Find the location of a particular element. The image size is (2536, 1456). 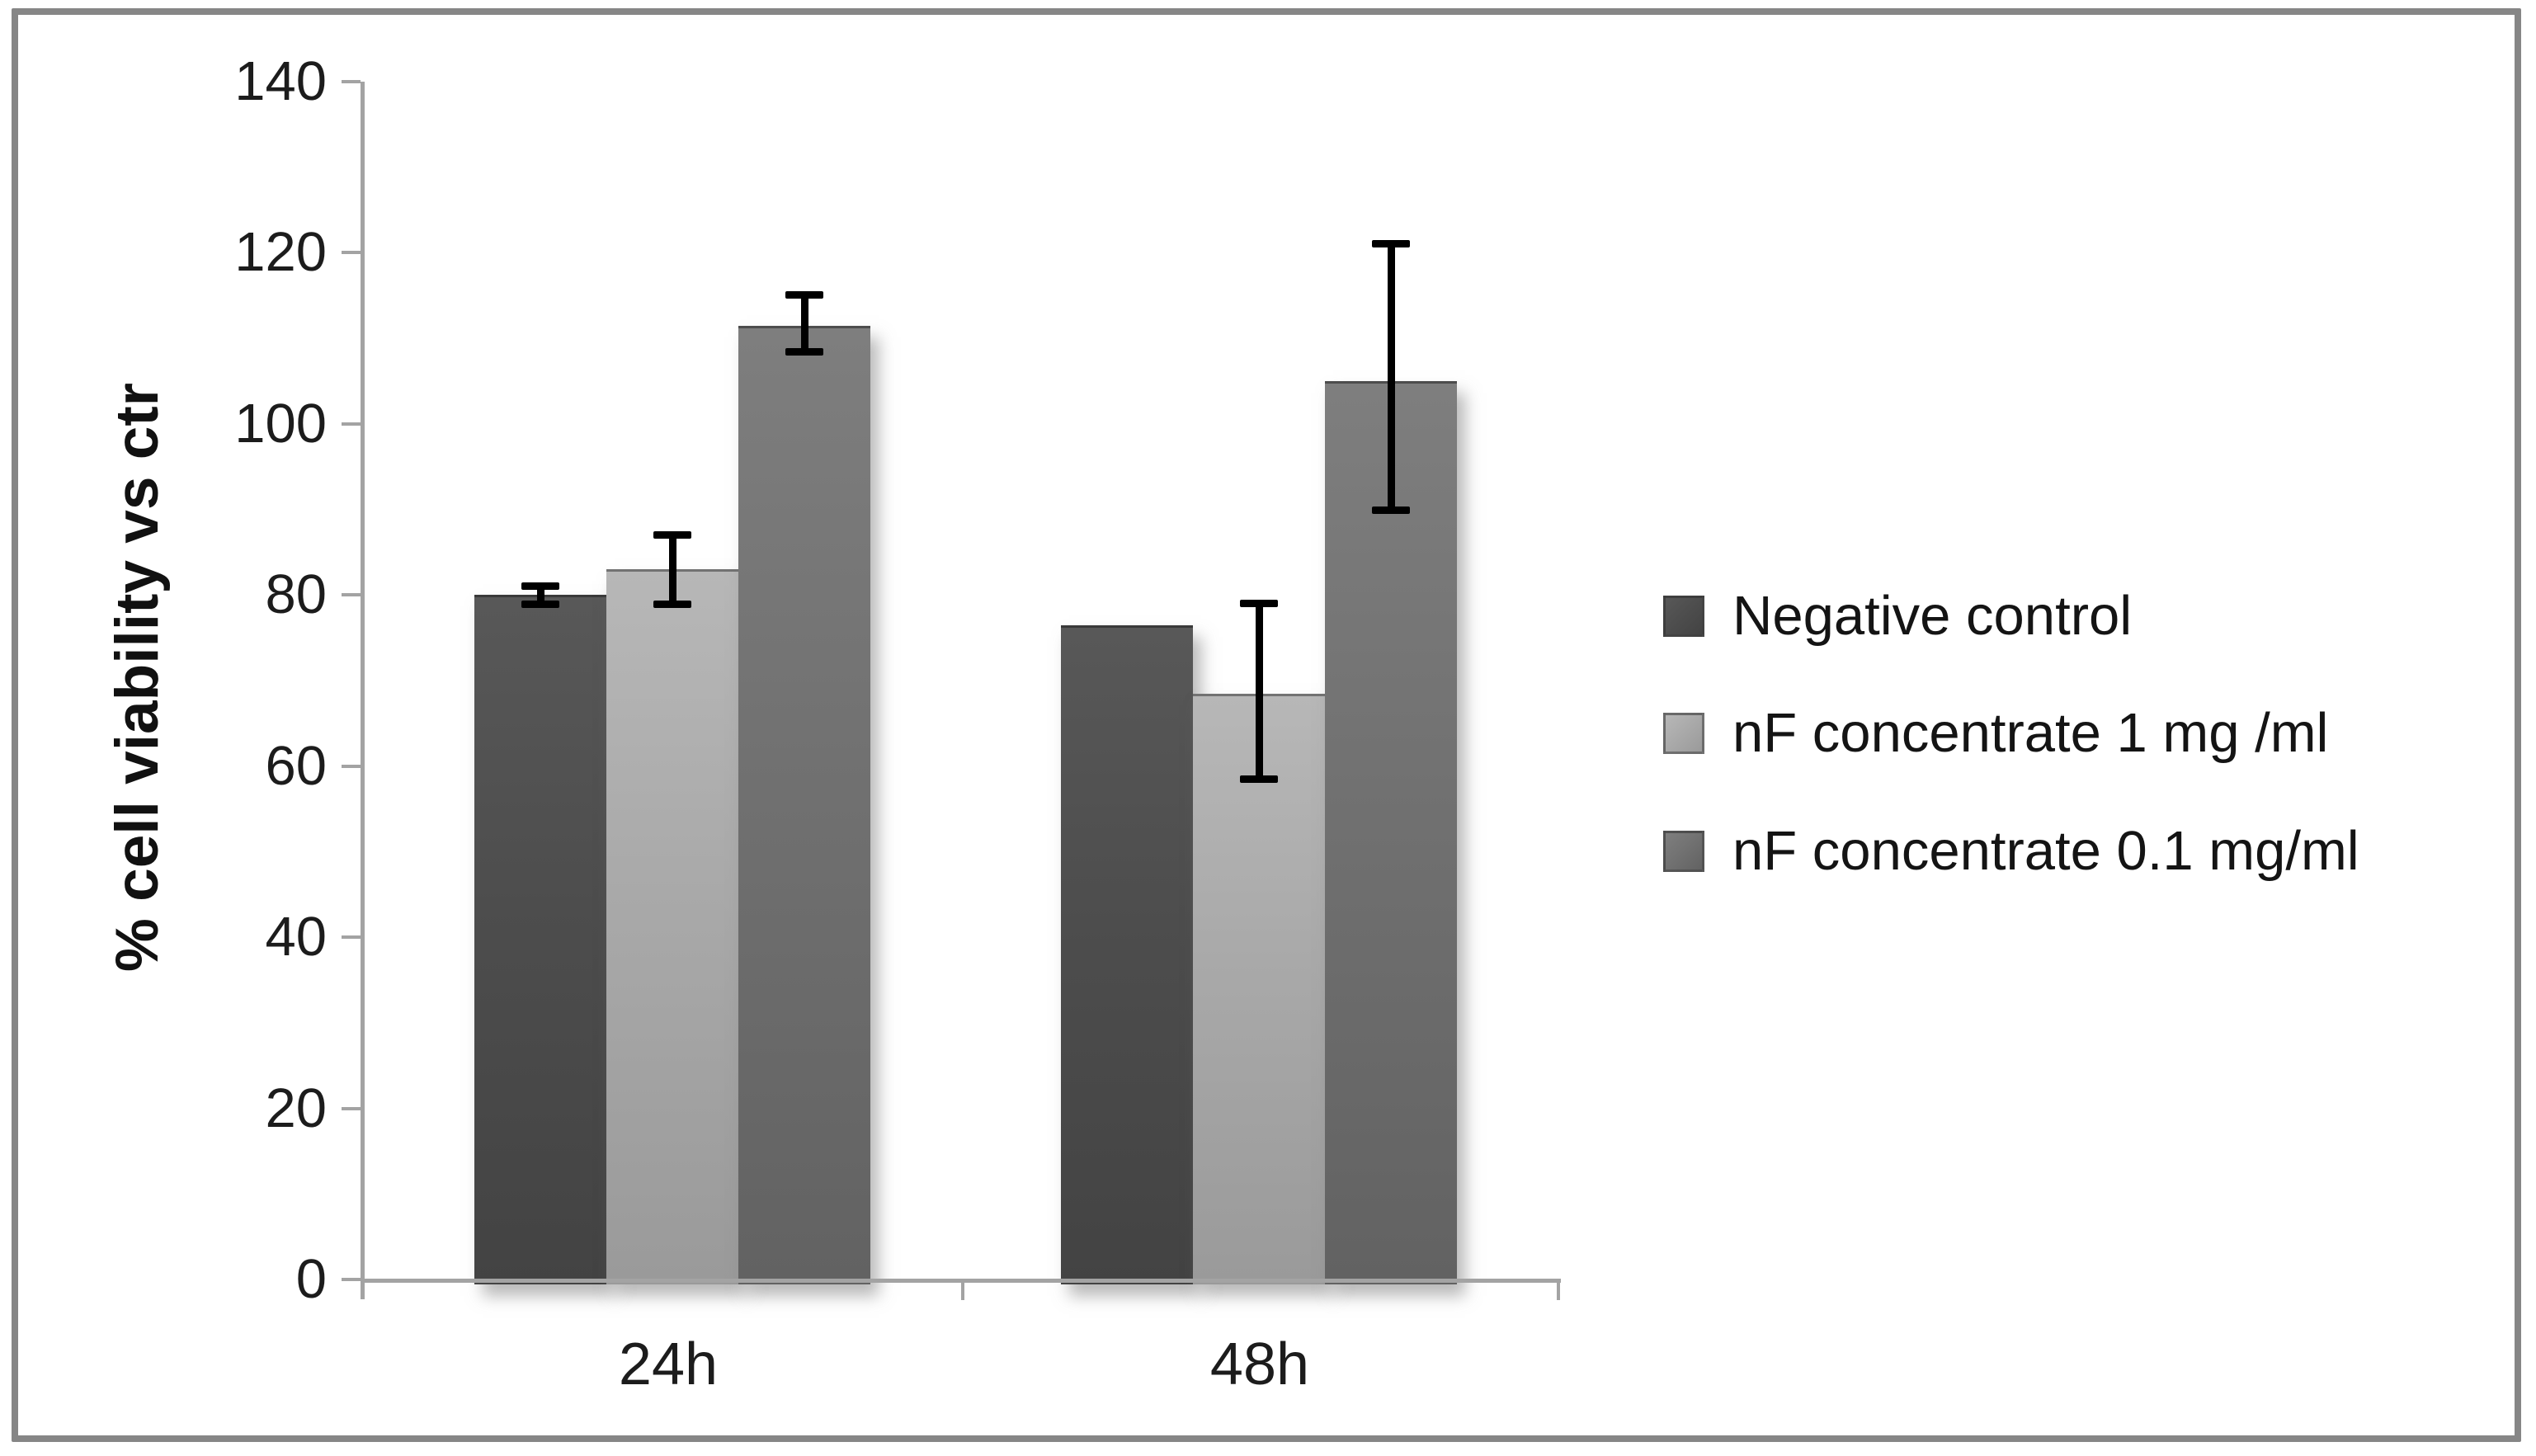

legend-swatch-negative-control is located at coordinates (1684, 616).